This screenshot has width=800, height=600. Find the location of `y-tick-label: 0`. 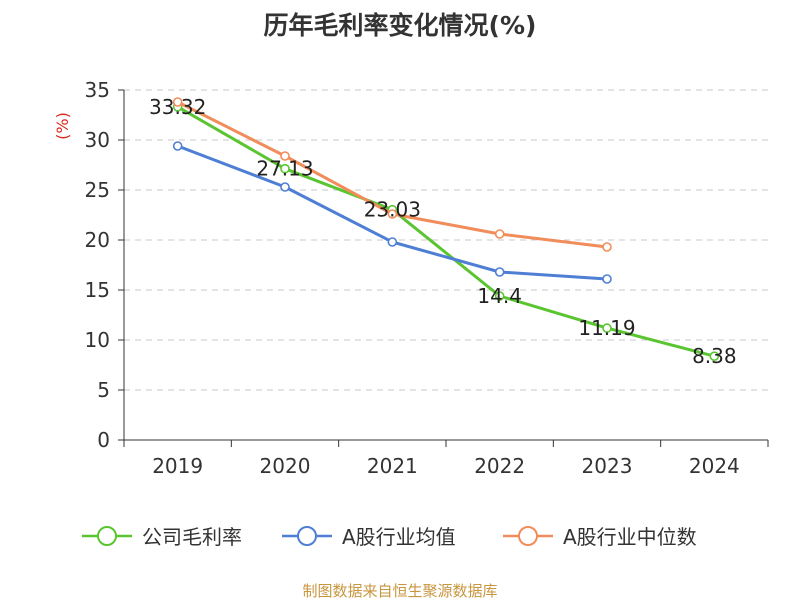

y-tick-label: 0 is located at coordinates (103, 440).